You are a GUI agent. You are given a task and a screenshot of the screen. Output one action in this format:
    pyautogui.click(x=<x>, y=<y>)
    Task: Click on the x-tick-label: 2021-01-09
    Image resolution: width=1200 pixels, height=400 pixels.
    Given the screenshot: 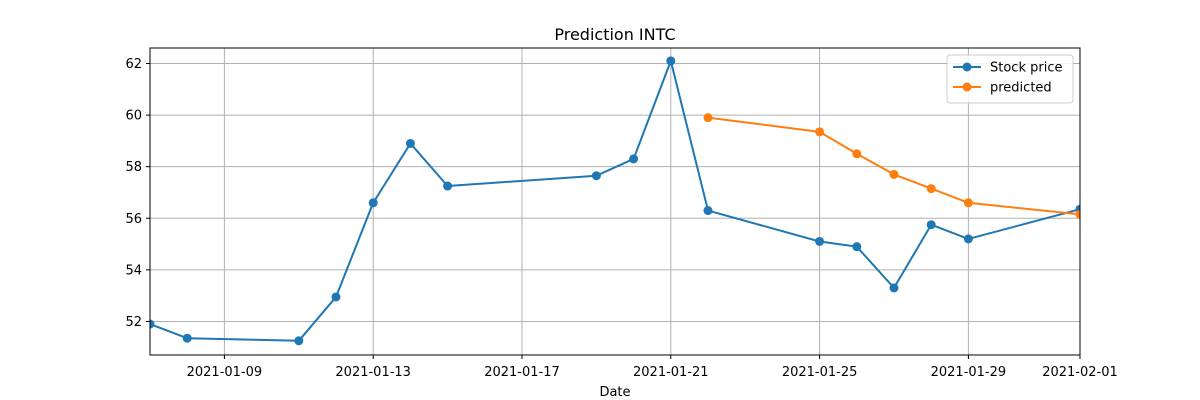 What is the action you would take?
    pyautogui.click(x=225, y=372)
    